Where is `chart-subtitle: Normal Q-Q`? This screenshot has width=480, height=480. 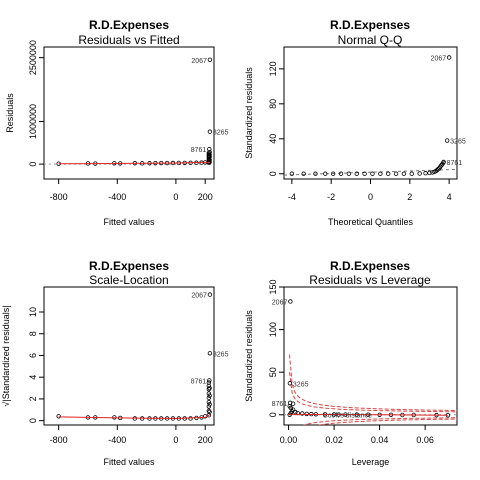
chart-subtitle: Normal Q-Q is located at coordinates (370, 40).